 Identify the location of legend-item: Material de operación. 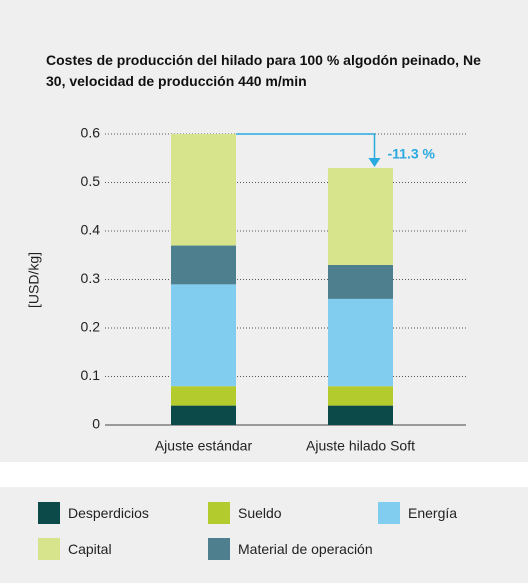
(290, 549).